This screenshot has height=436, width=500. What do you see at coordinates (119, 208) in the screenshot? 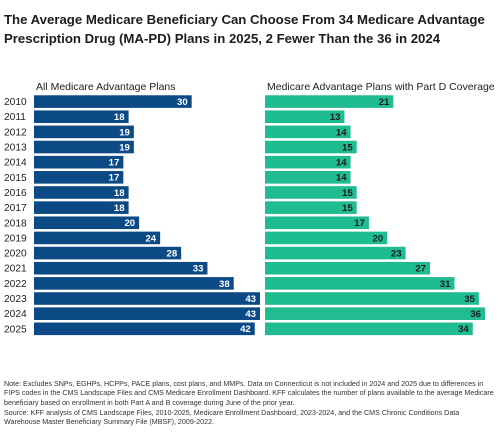
I see `value-label-all-ma-2017: 18` at bounding box center [119, 208].